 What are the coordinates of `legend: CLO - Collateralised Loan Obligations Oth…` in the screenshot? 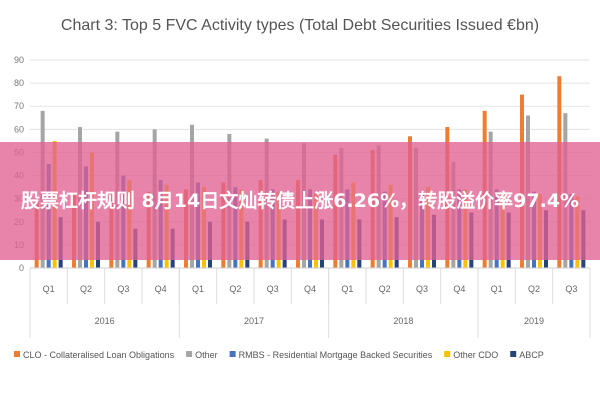 It's located at (279, 355).